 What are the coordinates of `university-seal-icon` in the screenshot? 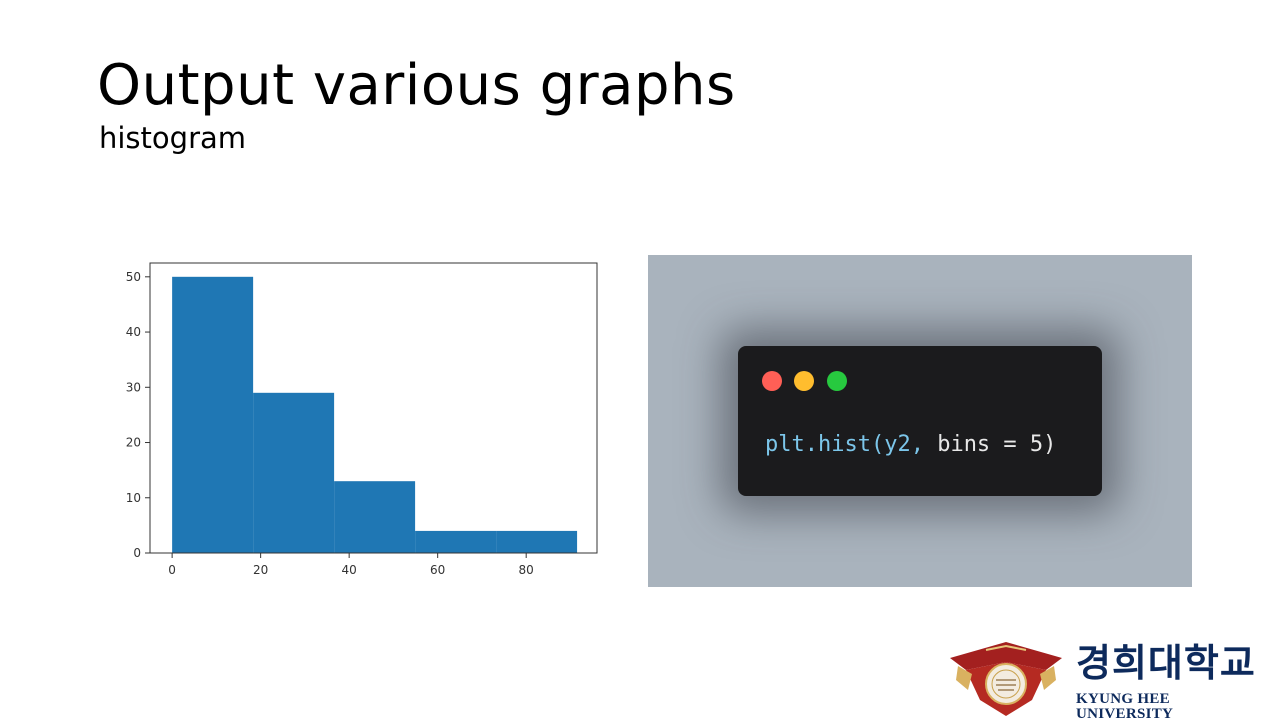 It's located at (1006, 679).